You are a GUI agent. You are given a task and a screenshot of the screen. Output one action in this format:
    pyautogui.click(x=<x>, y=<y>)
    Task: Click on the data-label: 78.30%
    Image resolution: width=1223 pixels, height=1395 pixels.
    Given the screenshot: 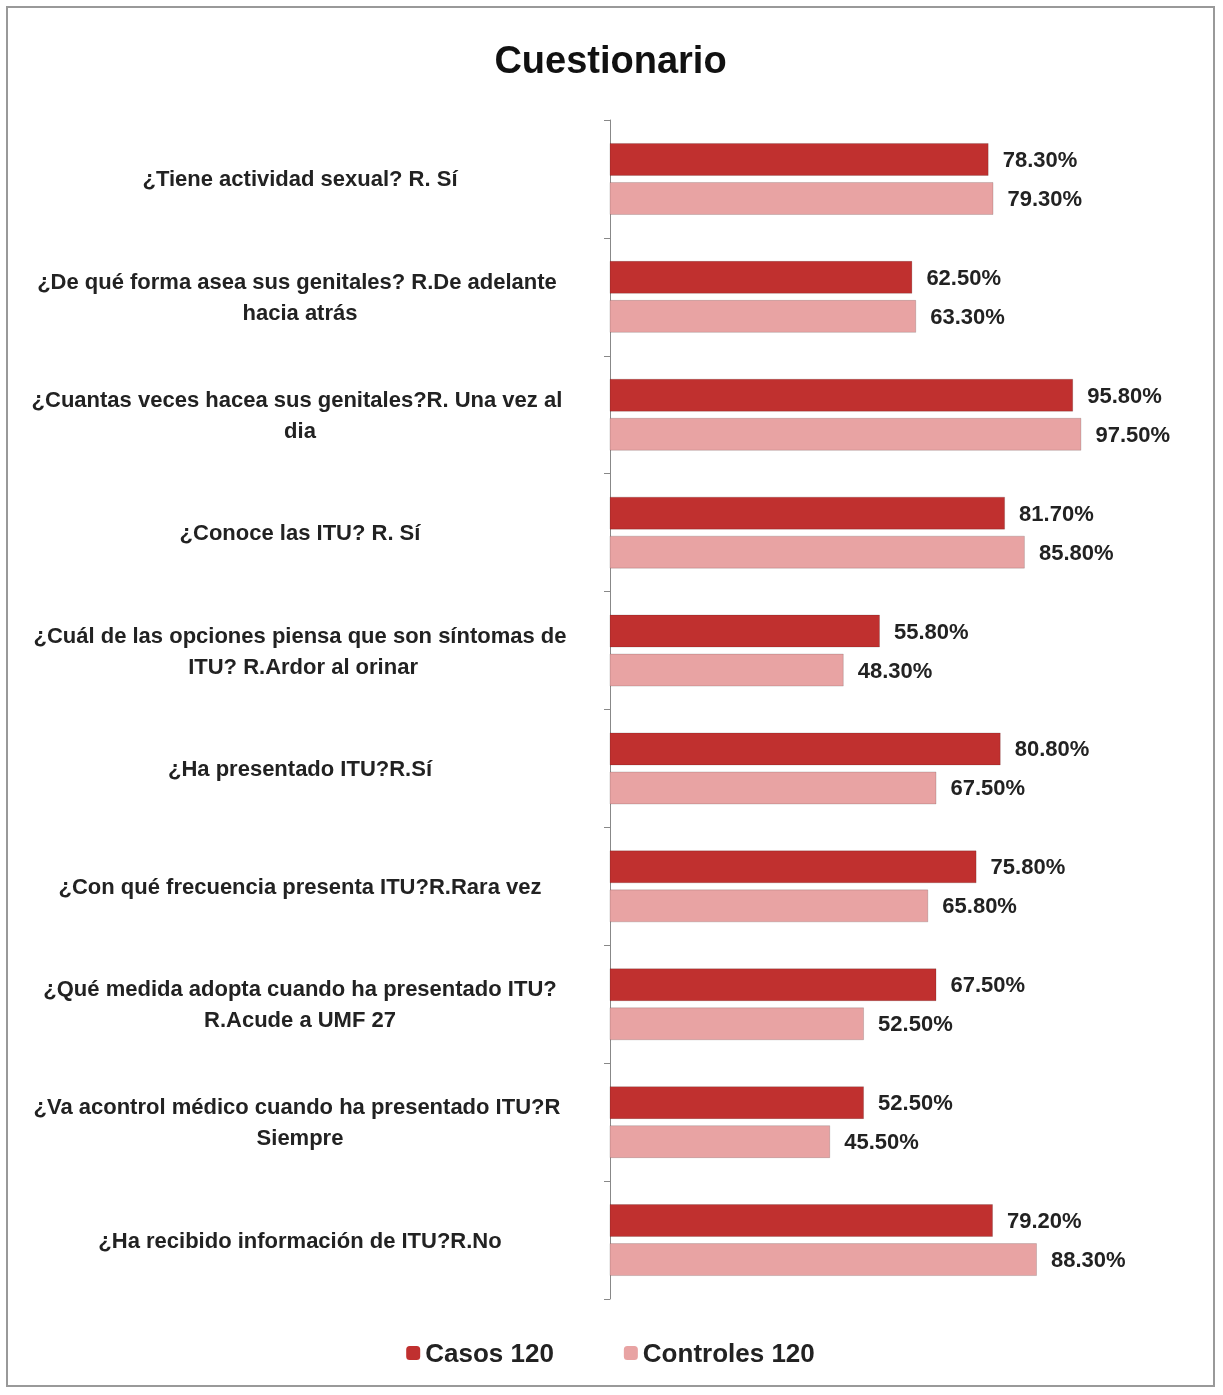 What is the action you would take?
    pyautogui.click(x=1040, y=159)
    